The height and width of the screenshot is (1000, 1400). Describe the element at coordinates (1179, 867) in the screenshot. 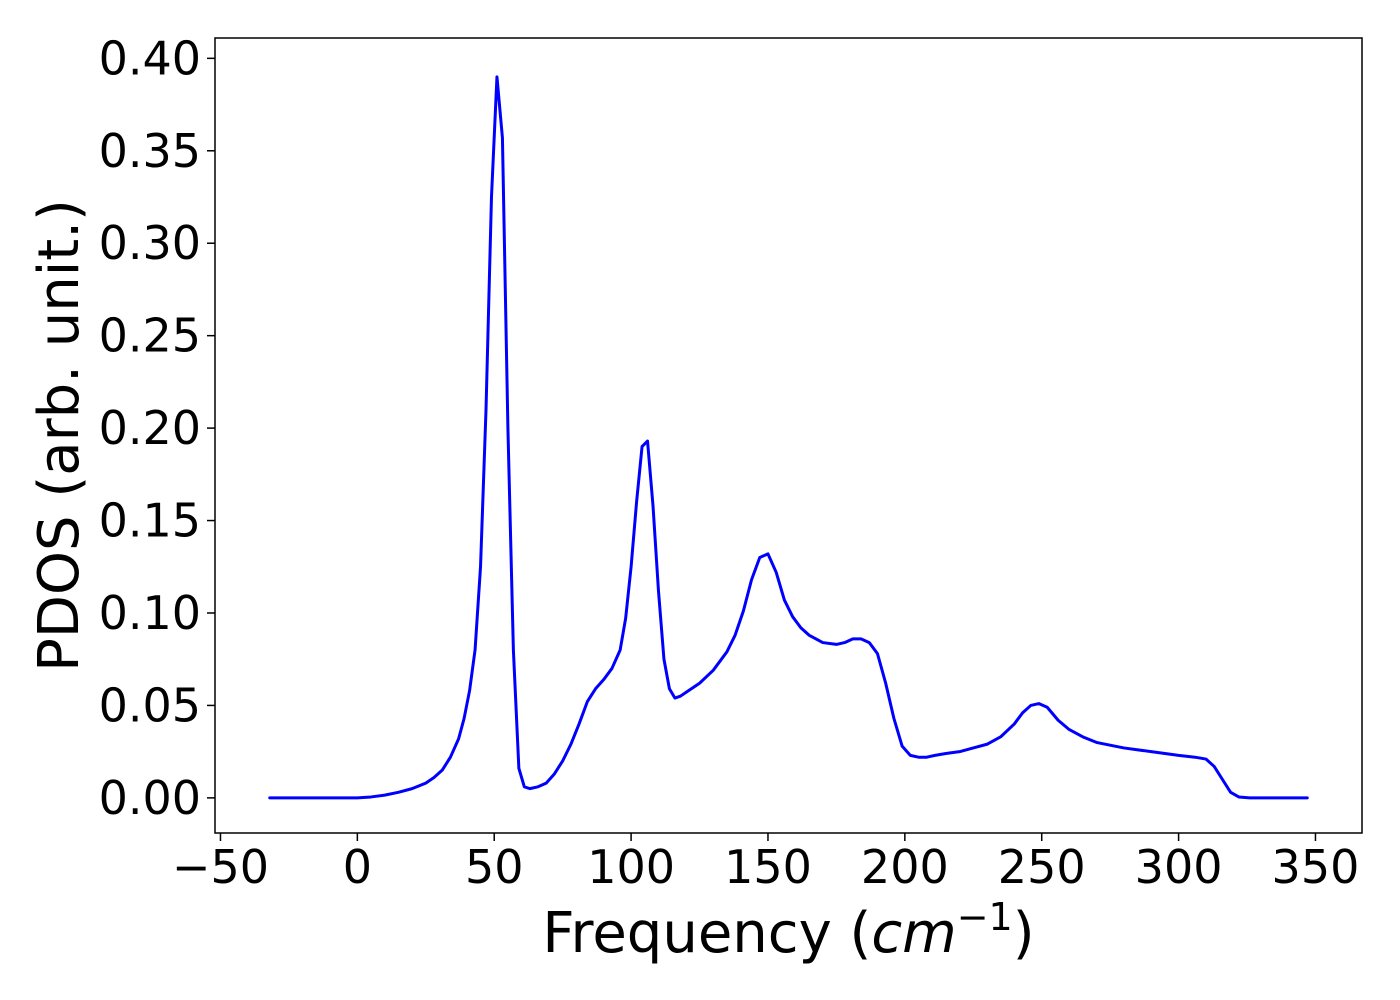

I see `x-tick-label: 300` at that location.